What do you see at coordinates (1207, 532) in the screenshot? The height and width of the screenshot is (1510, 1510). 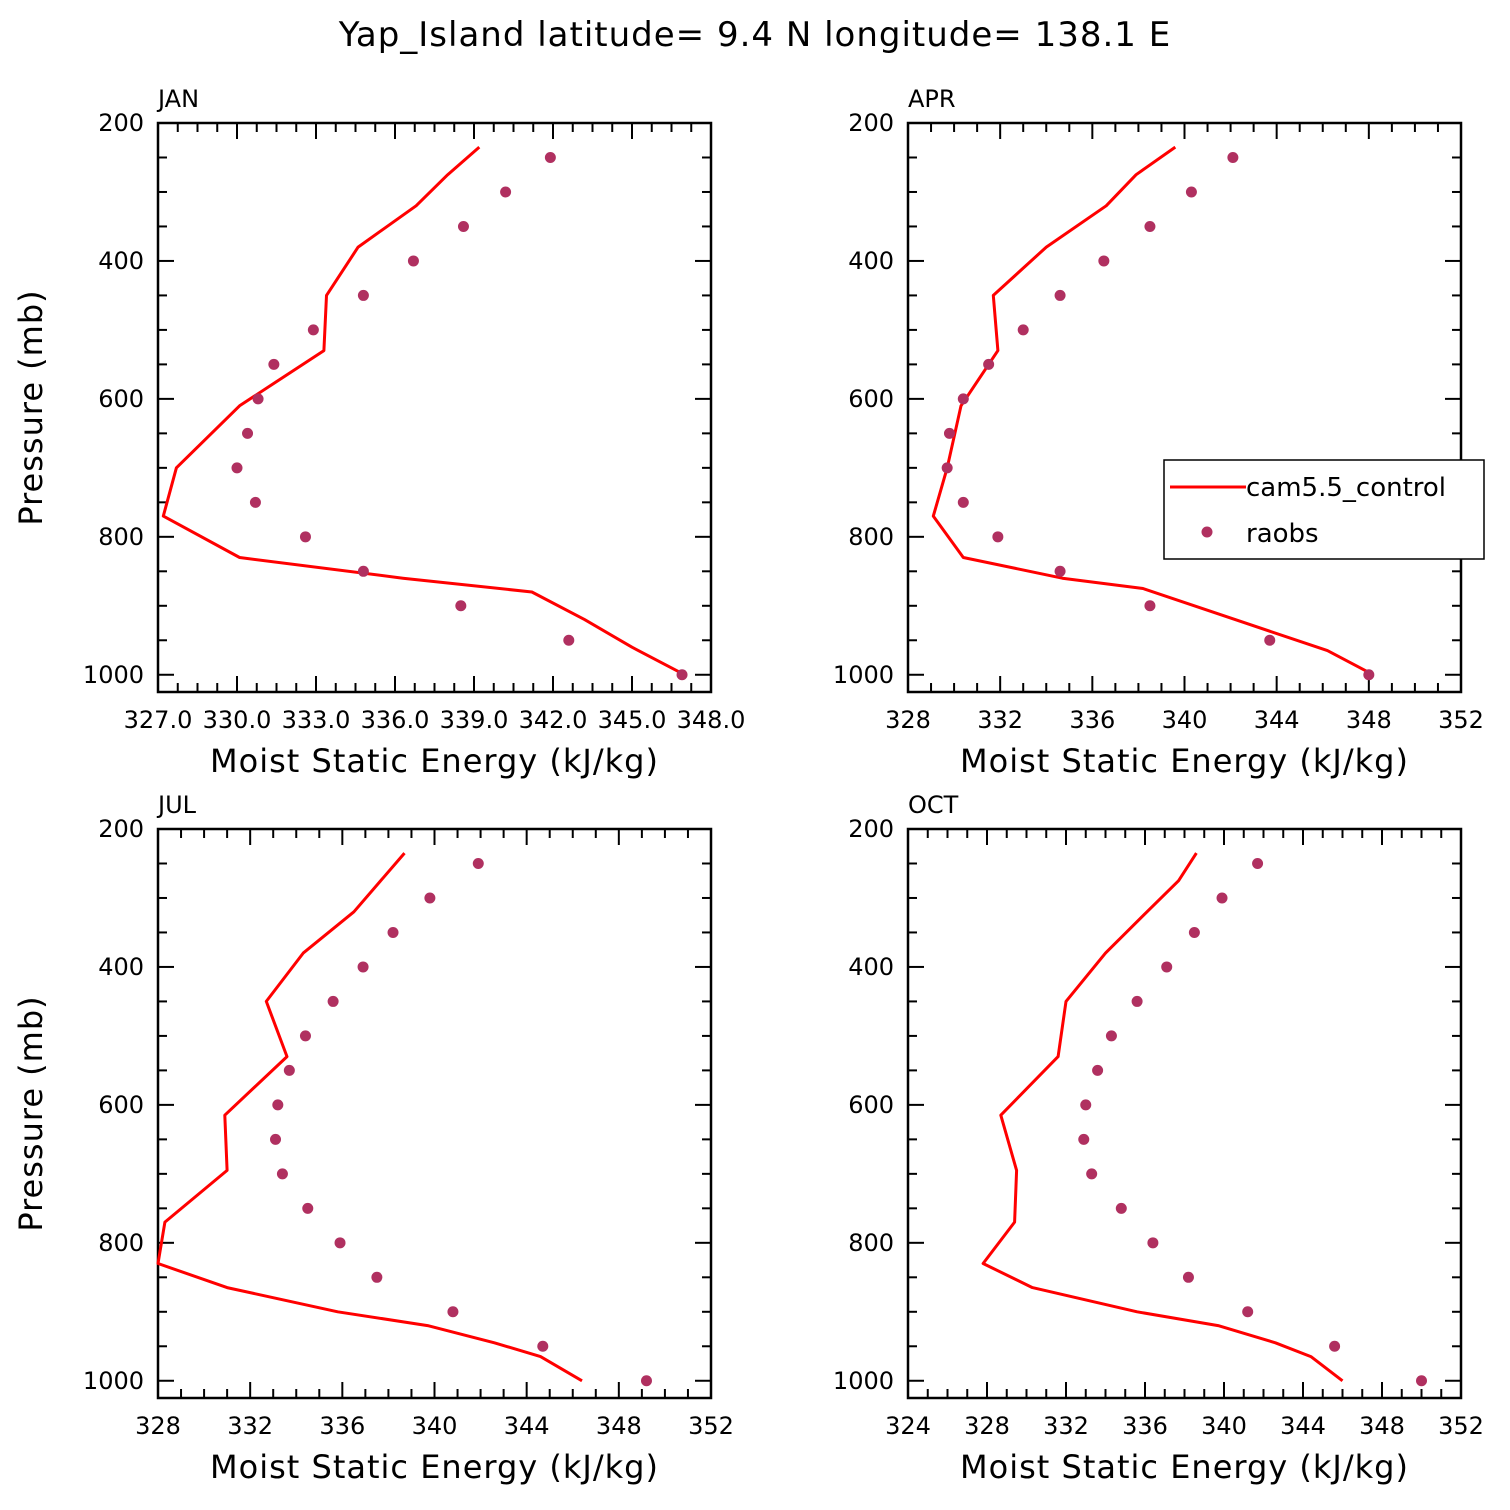 I see `legend-dot-swatch` at bounding box center [1207, 532].